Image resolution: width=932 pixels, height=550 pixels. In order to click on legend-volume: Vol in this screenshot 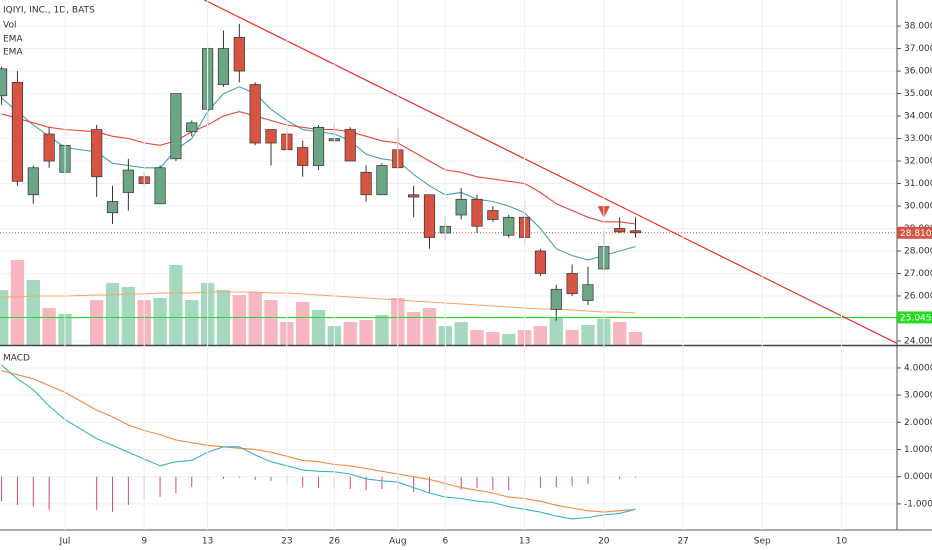, I will do `click(9, 26)`.